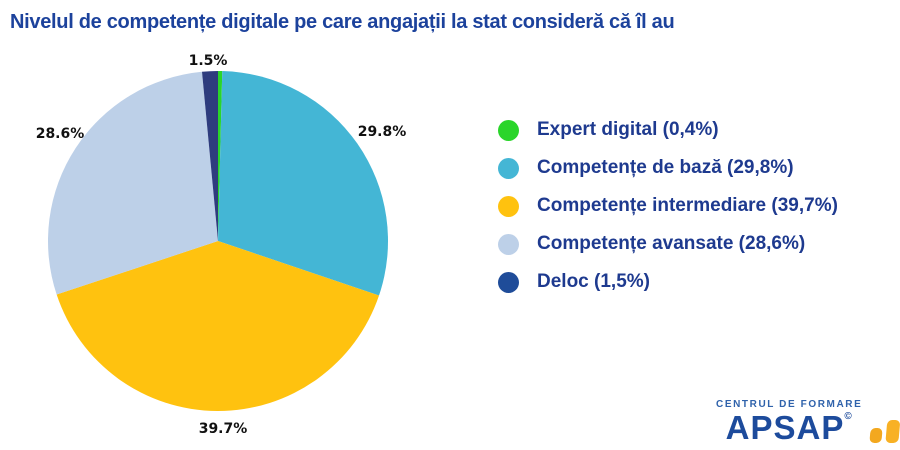 The image size is (900, 450). What do you see at coordinates (668, 282) in the screenshot?
I see `legend-item: Deloc (1,5%)` at bounding box center [668, 282].